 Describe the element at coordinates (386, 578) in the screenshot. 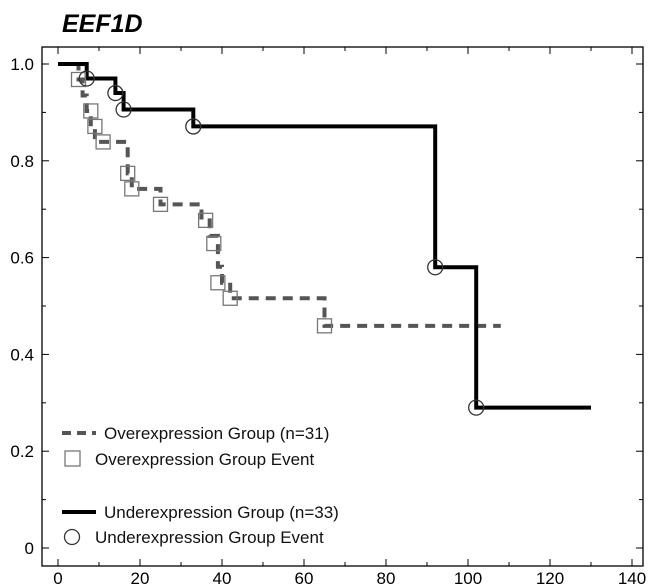

I see `x-tick-label: 80` at that location.